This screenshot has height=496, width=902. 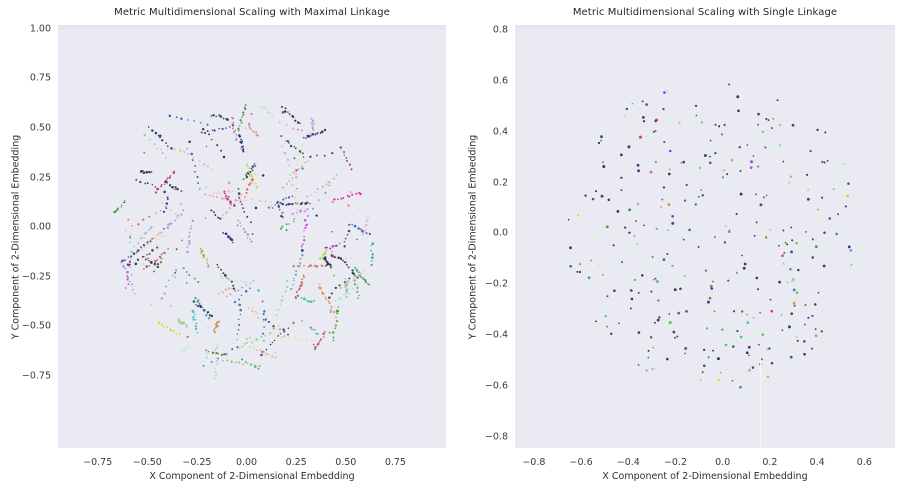 What do you see at coordinates (500, 182) in the screenshot?
I see `y-tick-label: 0.2` at bounding box center [500, 182].